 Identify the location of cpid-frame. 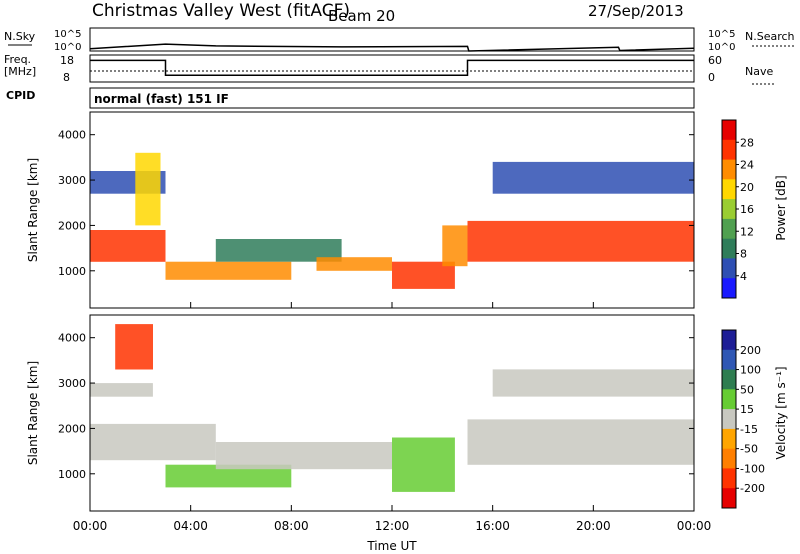
(392, 98).